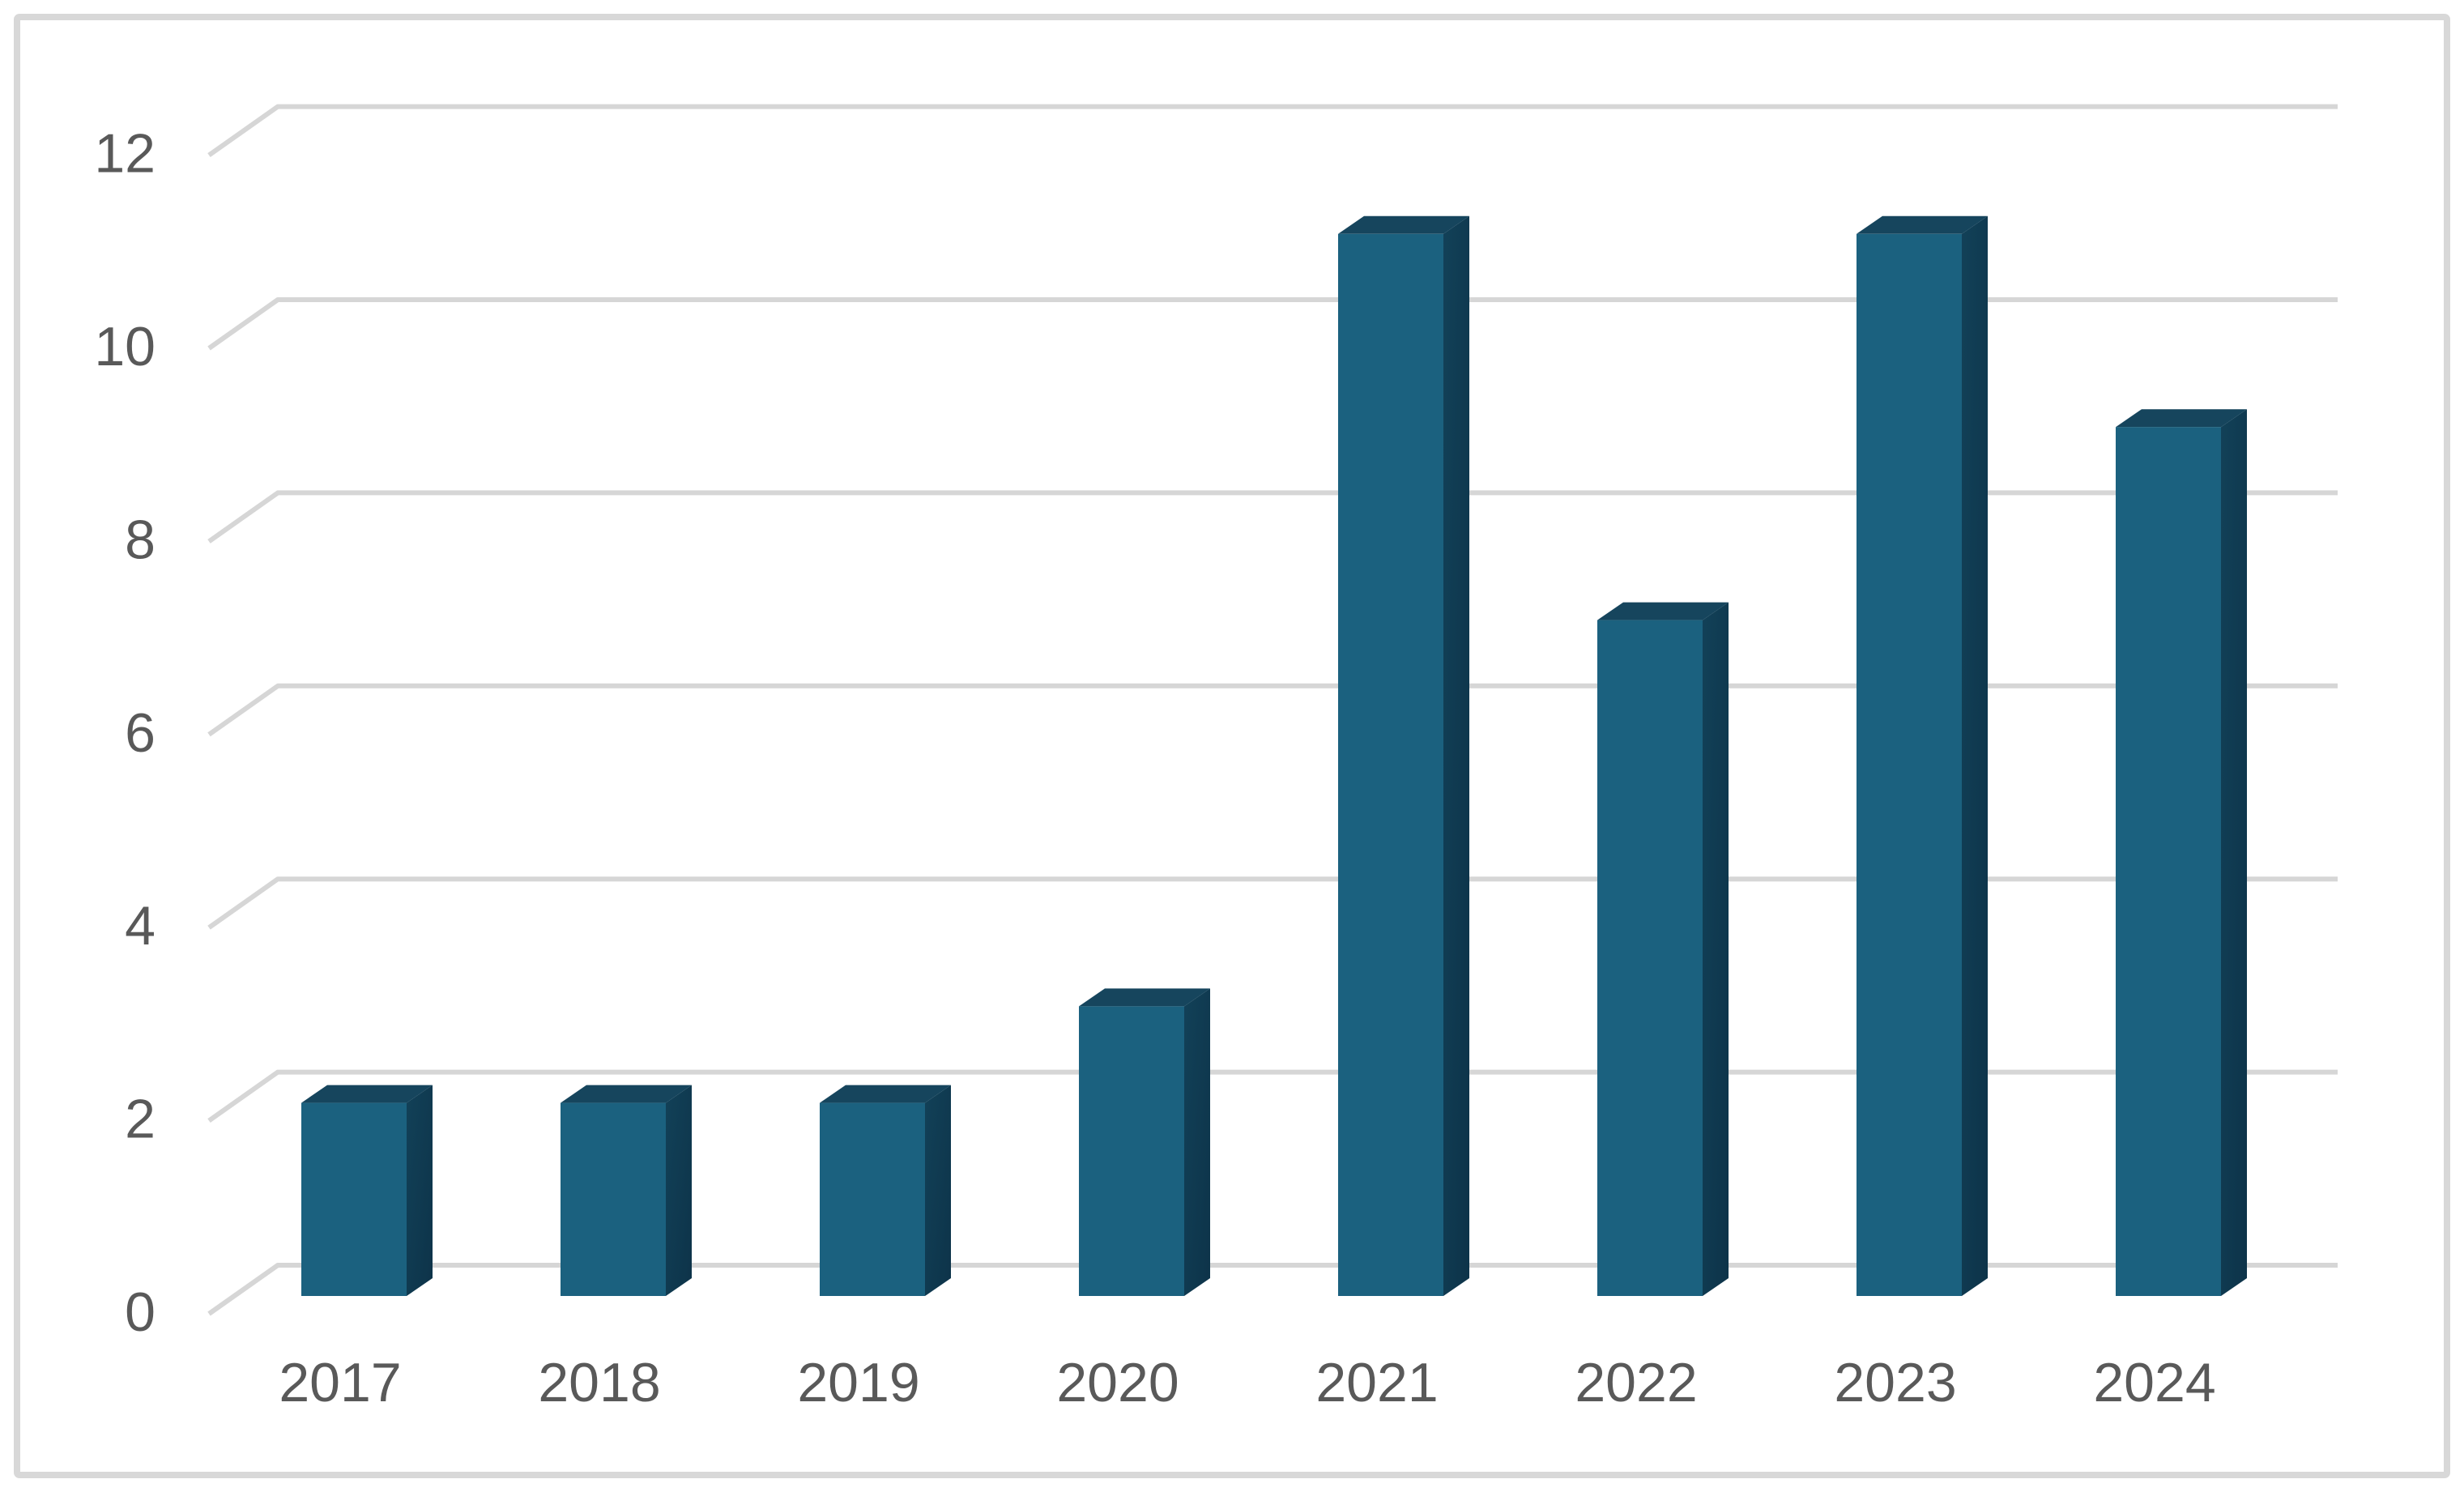 This screenshot has width=2464, height=1492. What do you see at coordinates (1117, 1382) in the screenshot?
I see `x-axis-label: 2020` at bounding box center [1117, 1382].